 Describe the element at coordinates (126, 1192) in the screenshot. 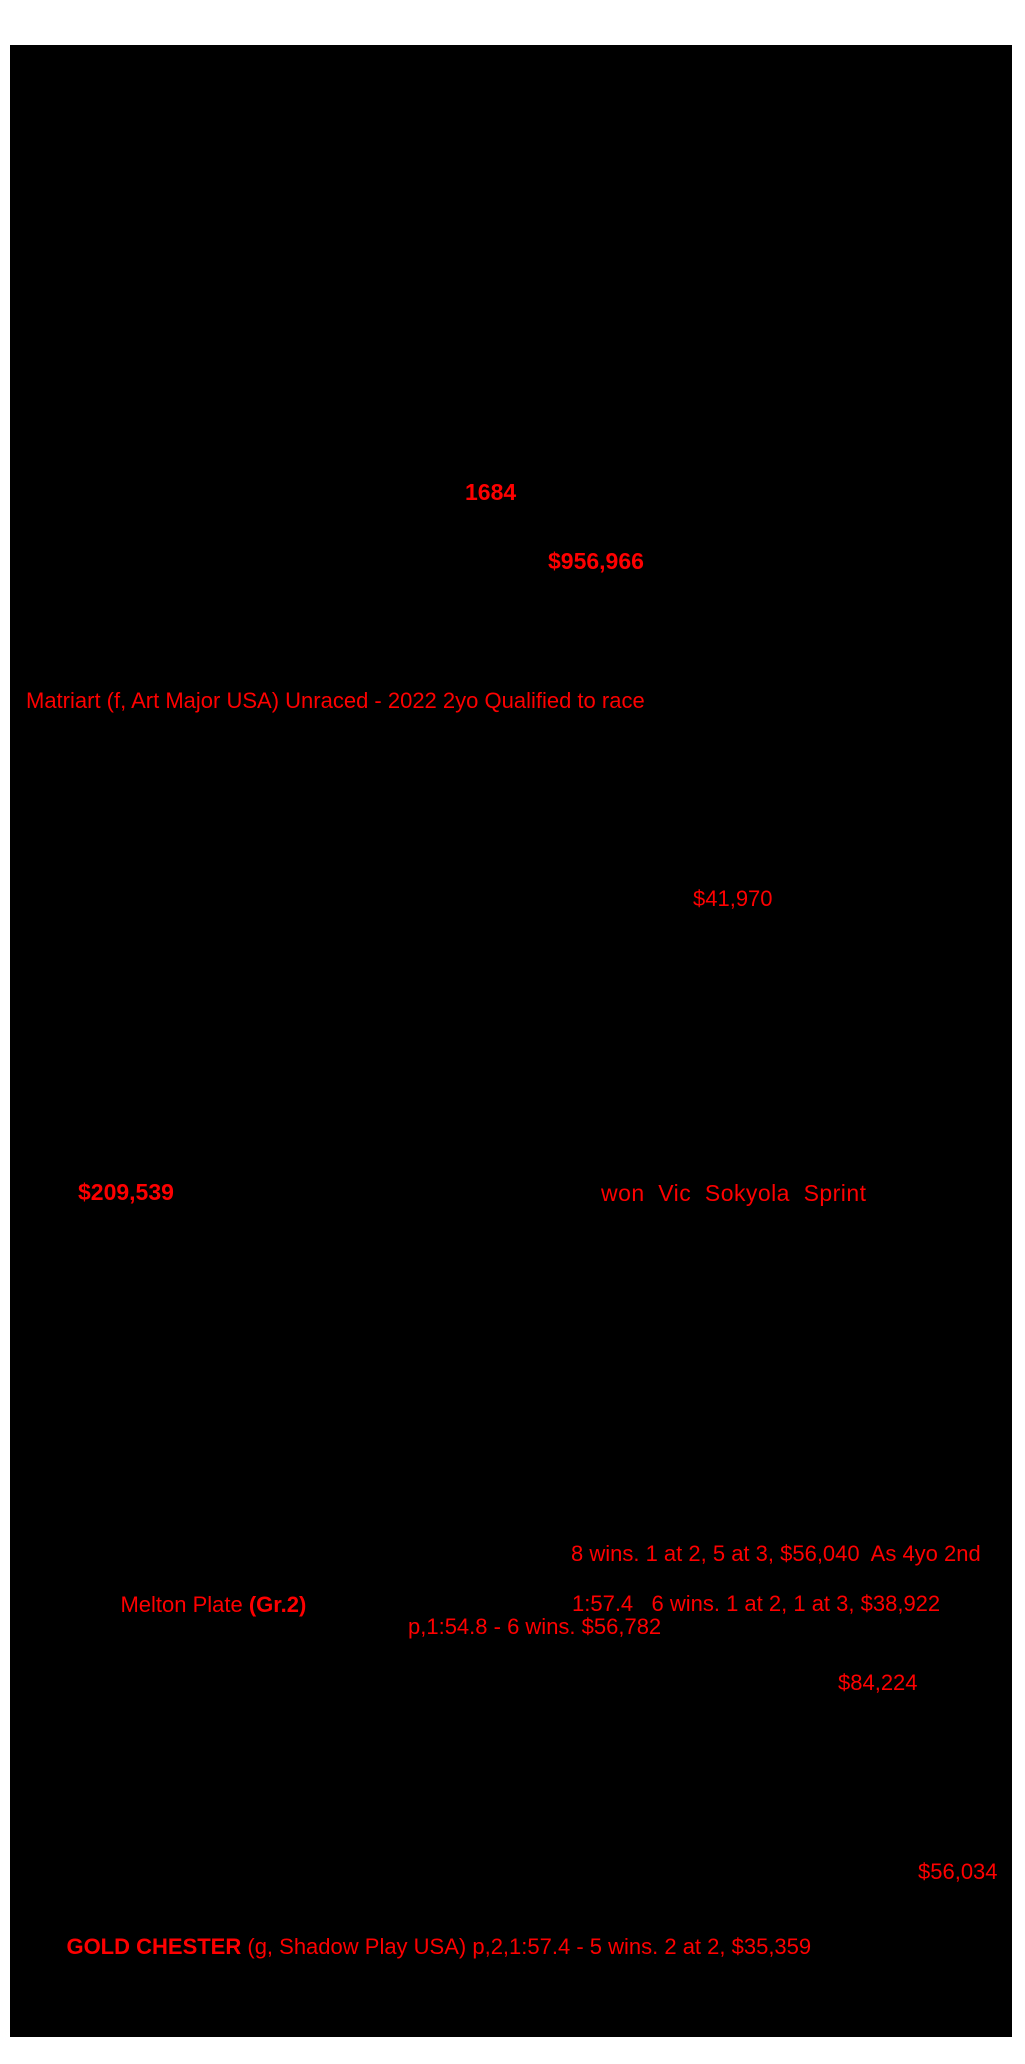

I see `earnings-209539-value: $209,539` at that location.